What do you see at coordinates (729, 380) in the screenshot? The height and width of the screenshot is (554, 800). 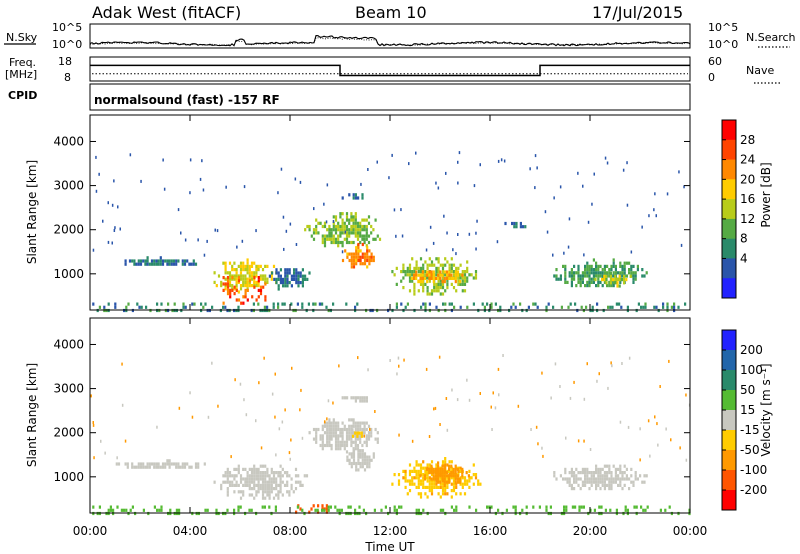 I see `velocity-colorbar-swatch` at bounding box center [729, 380].